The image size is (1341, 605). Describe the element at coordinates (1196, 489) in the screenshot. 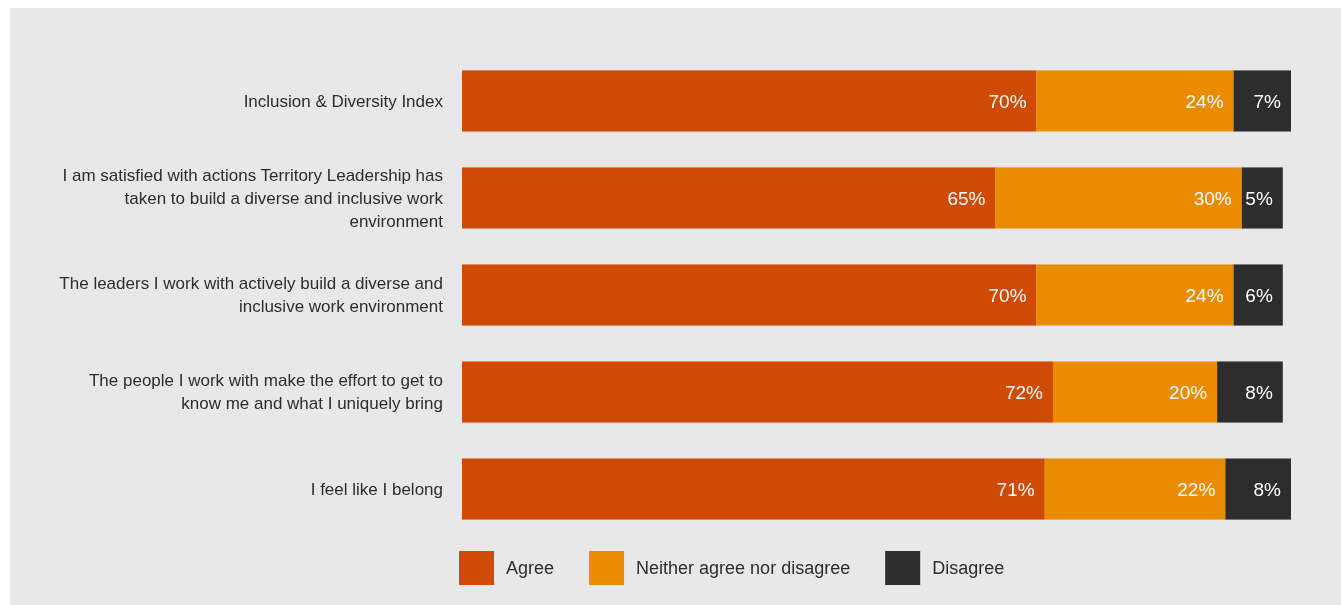

I see `data-label: 22%` at that location.